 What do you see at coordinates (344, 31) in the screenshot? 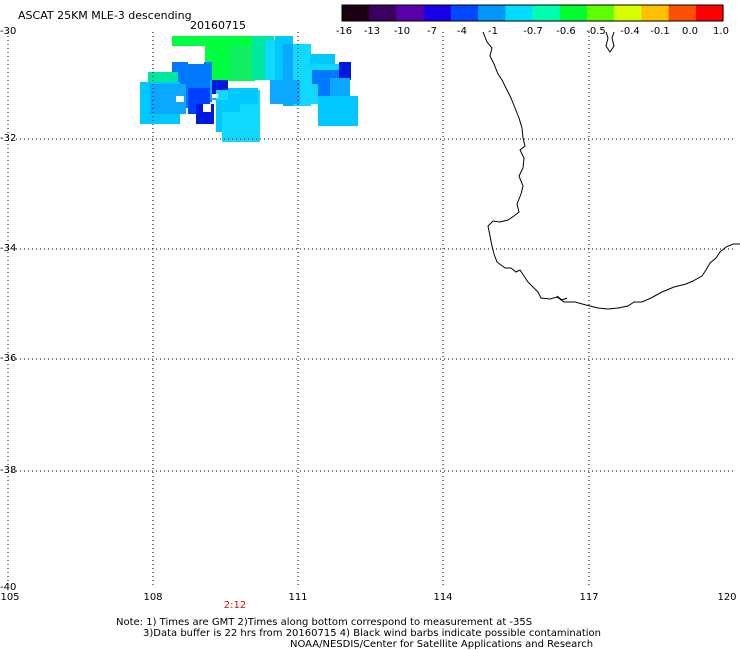
I see `colorbar-tick-0: -16` at bounding box center [344, 31].